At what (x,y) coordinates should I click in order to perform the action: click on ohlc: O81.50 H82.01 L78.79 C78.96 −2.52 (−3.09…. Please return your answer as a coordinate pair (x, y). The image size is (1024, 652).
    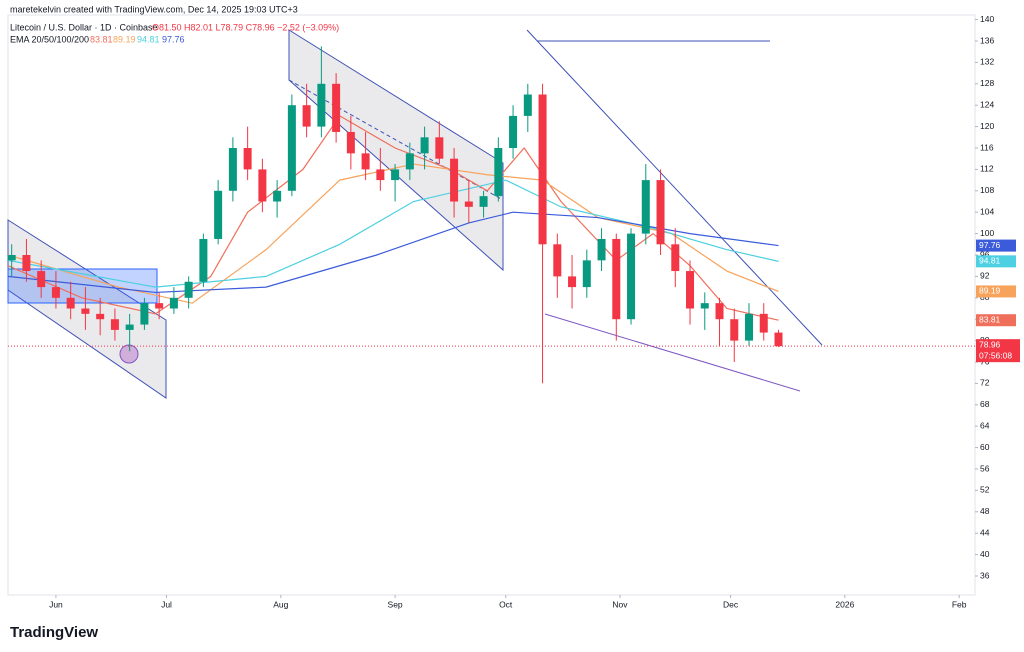
    Looking at the image, I should click on (245, 27).